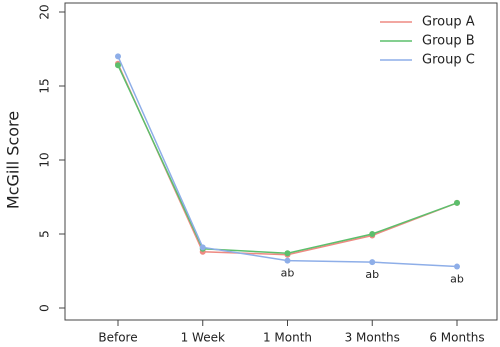  Describe the element at coordinates (13, 160) in the screenshot. I see `y-axis-label: McGill Score` at that location.